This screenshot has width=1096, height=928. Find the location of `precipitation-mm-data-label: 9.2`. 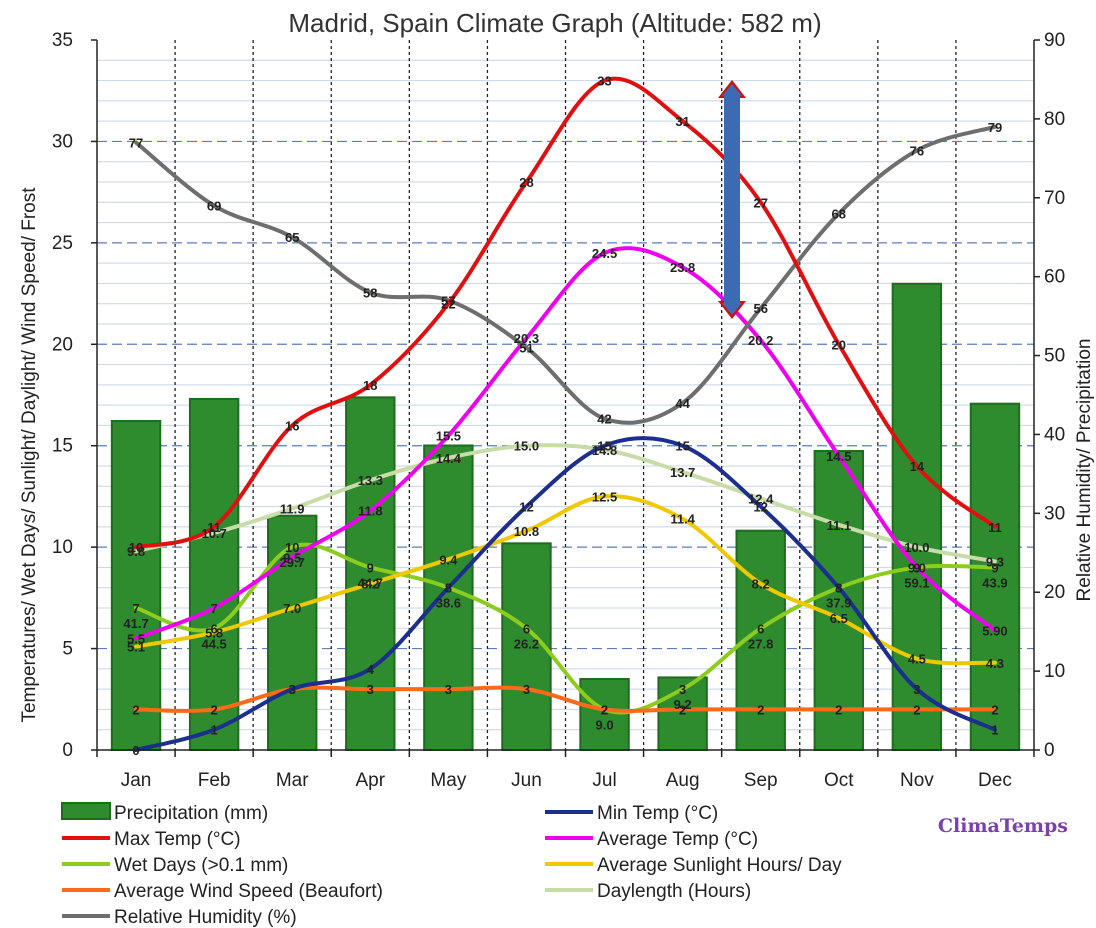

precipitation-mm-data-label: 9.2 is located at coordinates (683, 704).